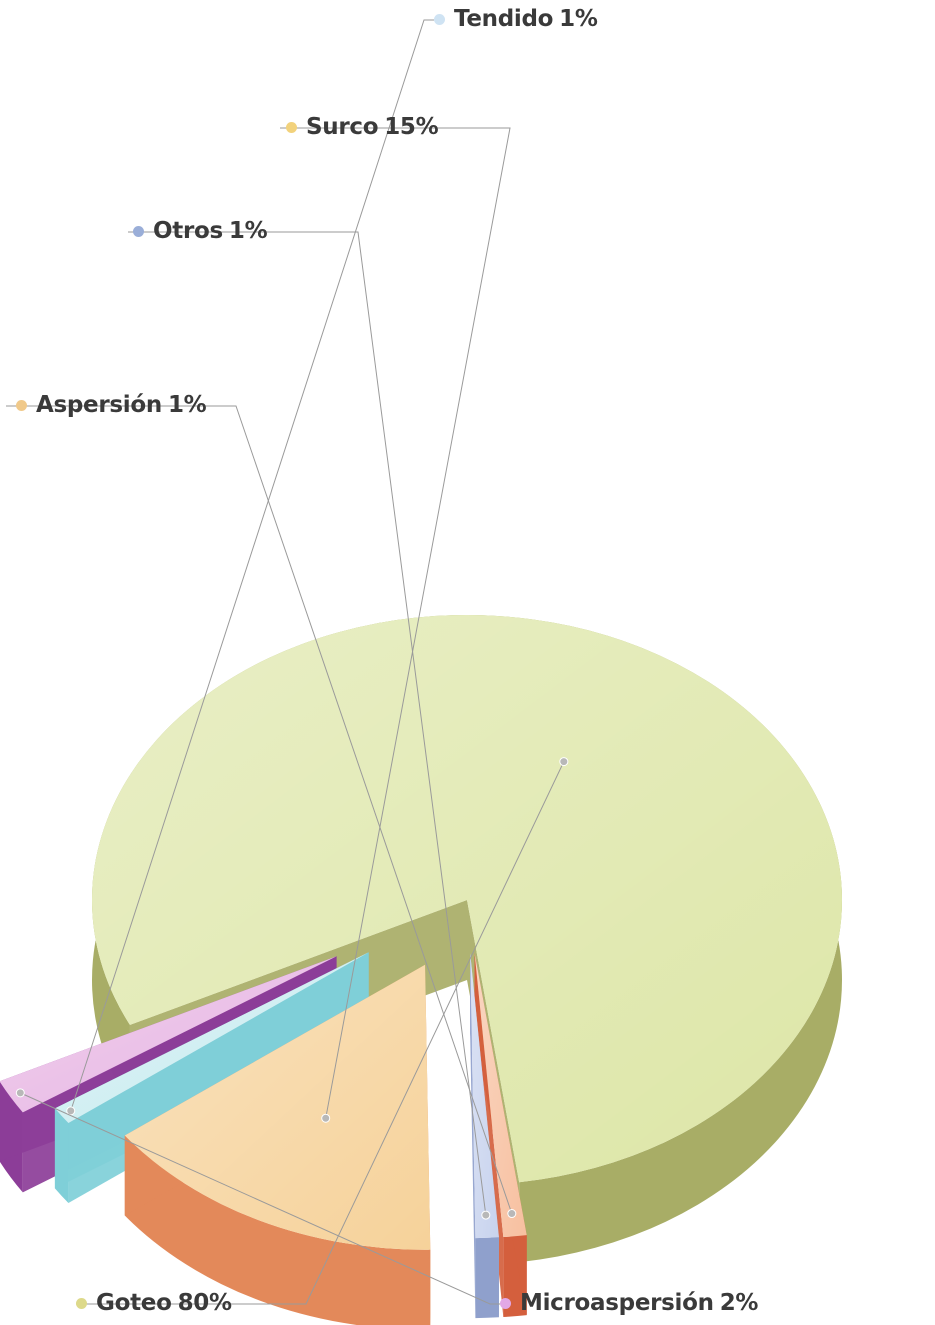  Describe the element at coordinates (99, 405) in the screenshot. I see `slice-label-aspersion: Aspersión` at that location.